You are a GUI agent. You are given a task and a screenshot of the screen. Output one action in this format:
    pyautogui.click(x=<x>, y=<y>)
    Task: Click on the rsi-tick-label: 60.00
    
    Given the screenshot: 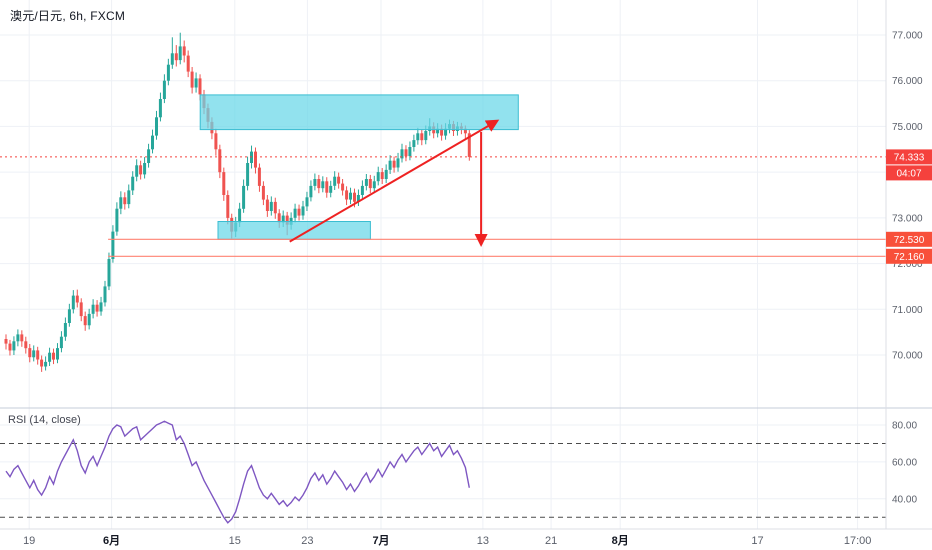 What is the action you would take?
    pyautogui.click(x=904, y=462)
    